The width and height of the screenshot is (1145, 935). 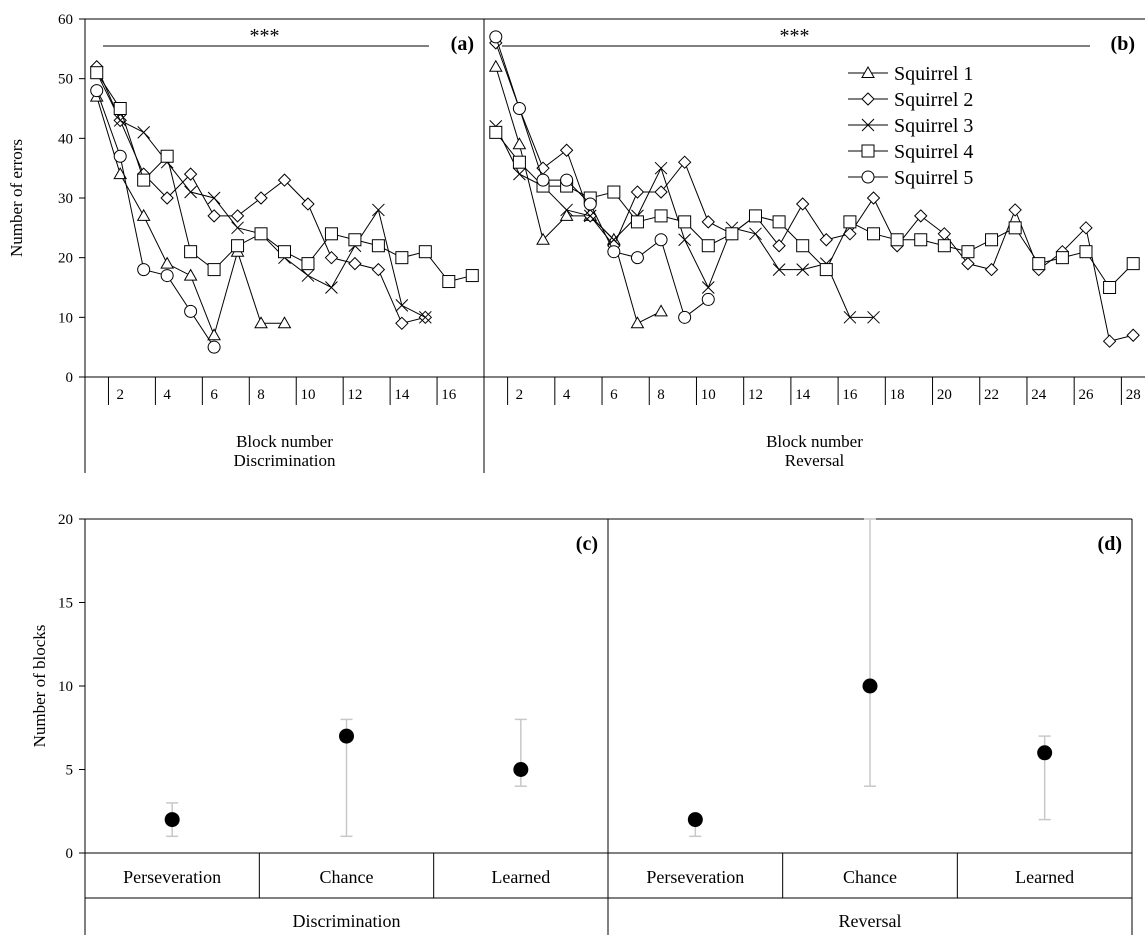 What do you see at coordinates (850, 395) in the screenshot?
I see `x-tick-label: 16` at bounding box center [850, 395].